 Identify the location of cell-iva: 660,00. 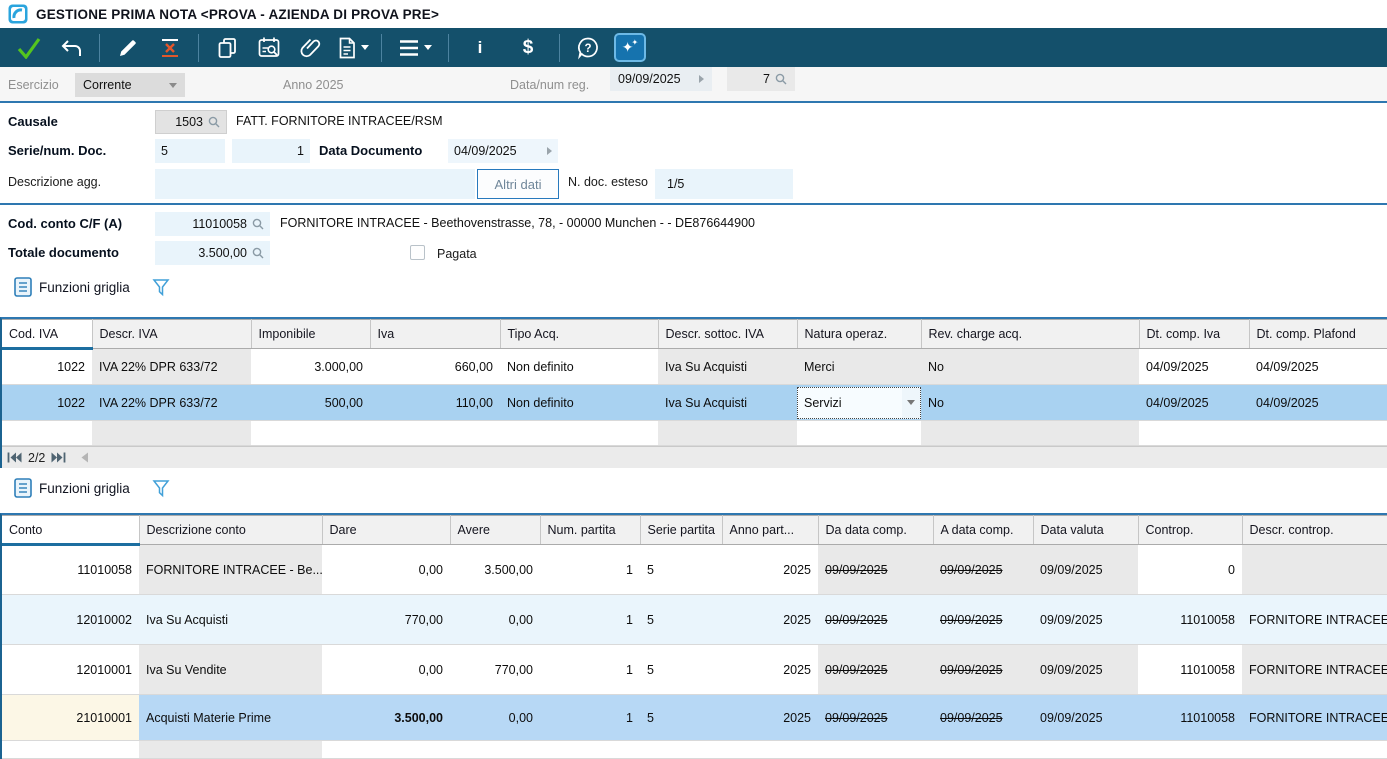
(435, 366).